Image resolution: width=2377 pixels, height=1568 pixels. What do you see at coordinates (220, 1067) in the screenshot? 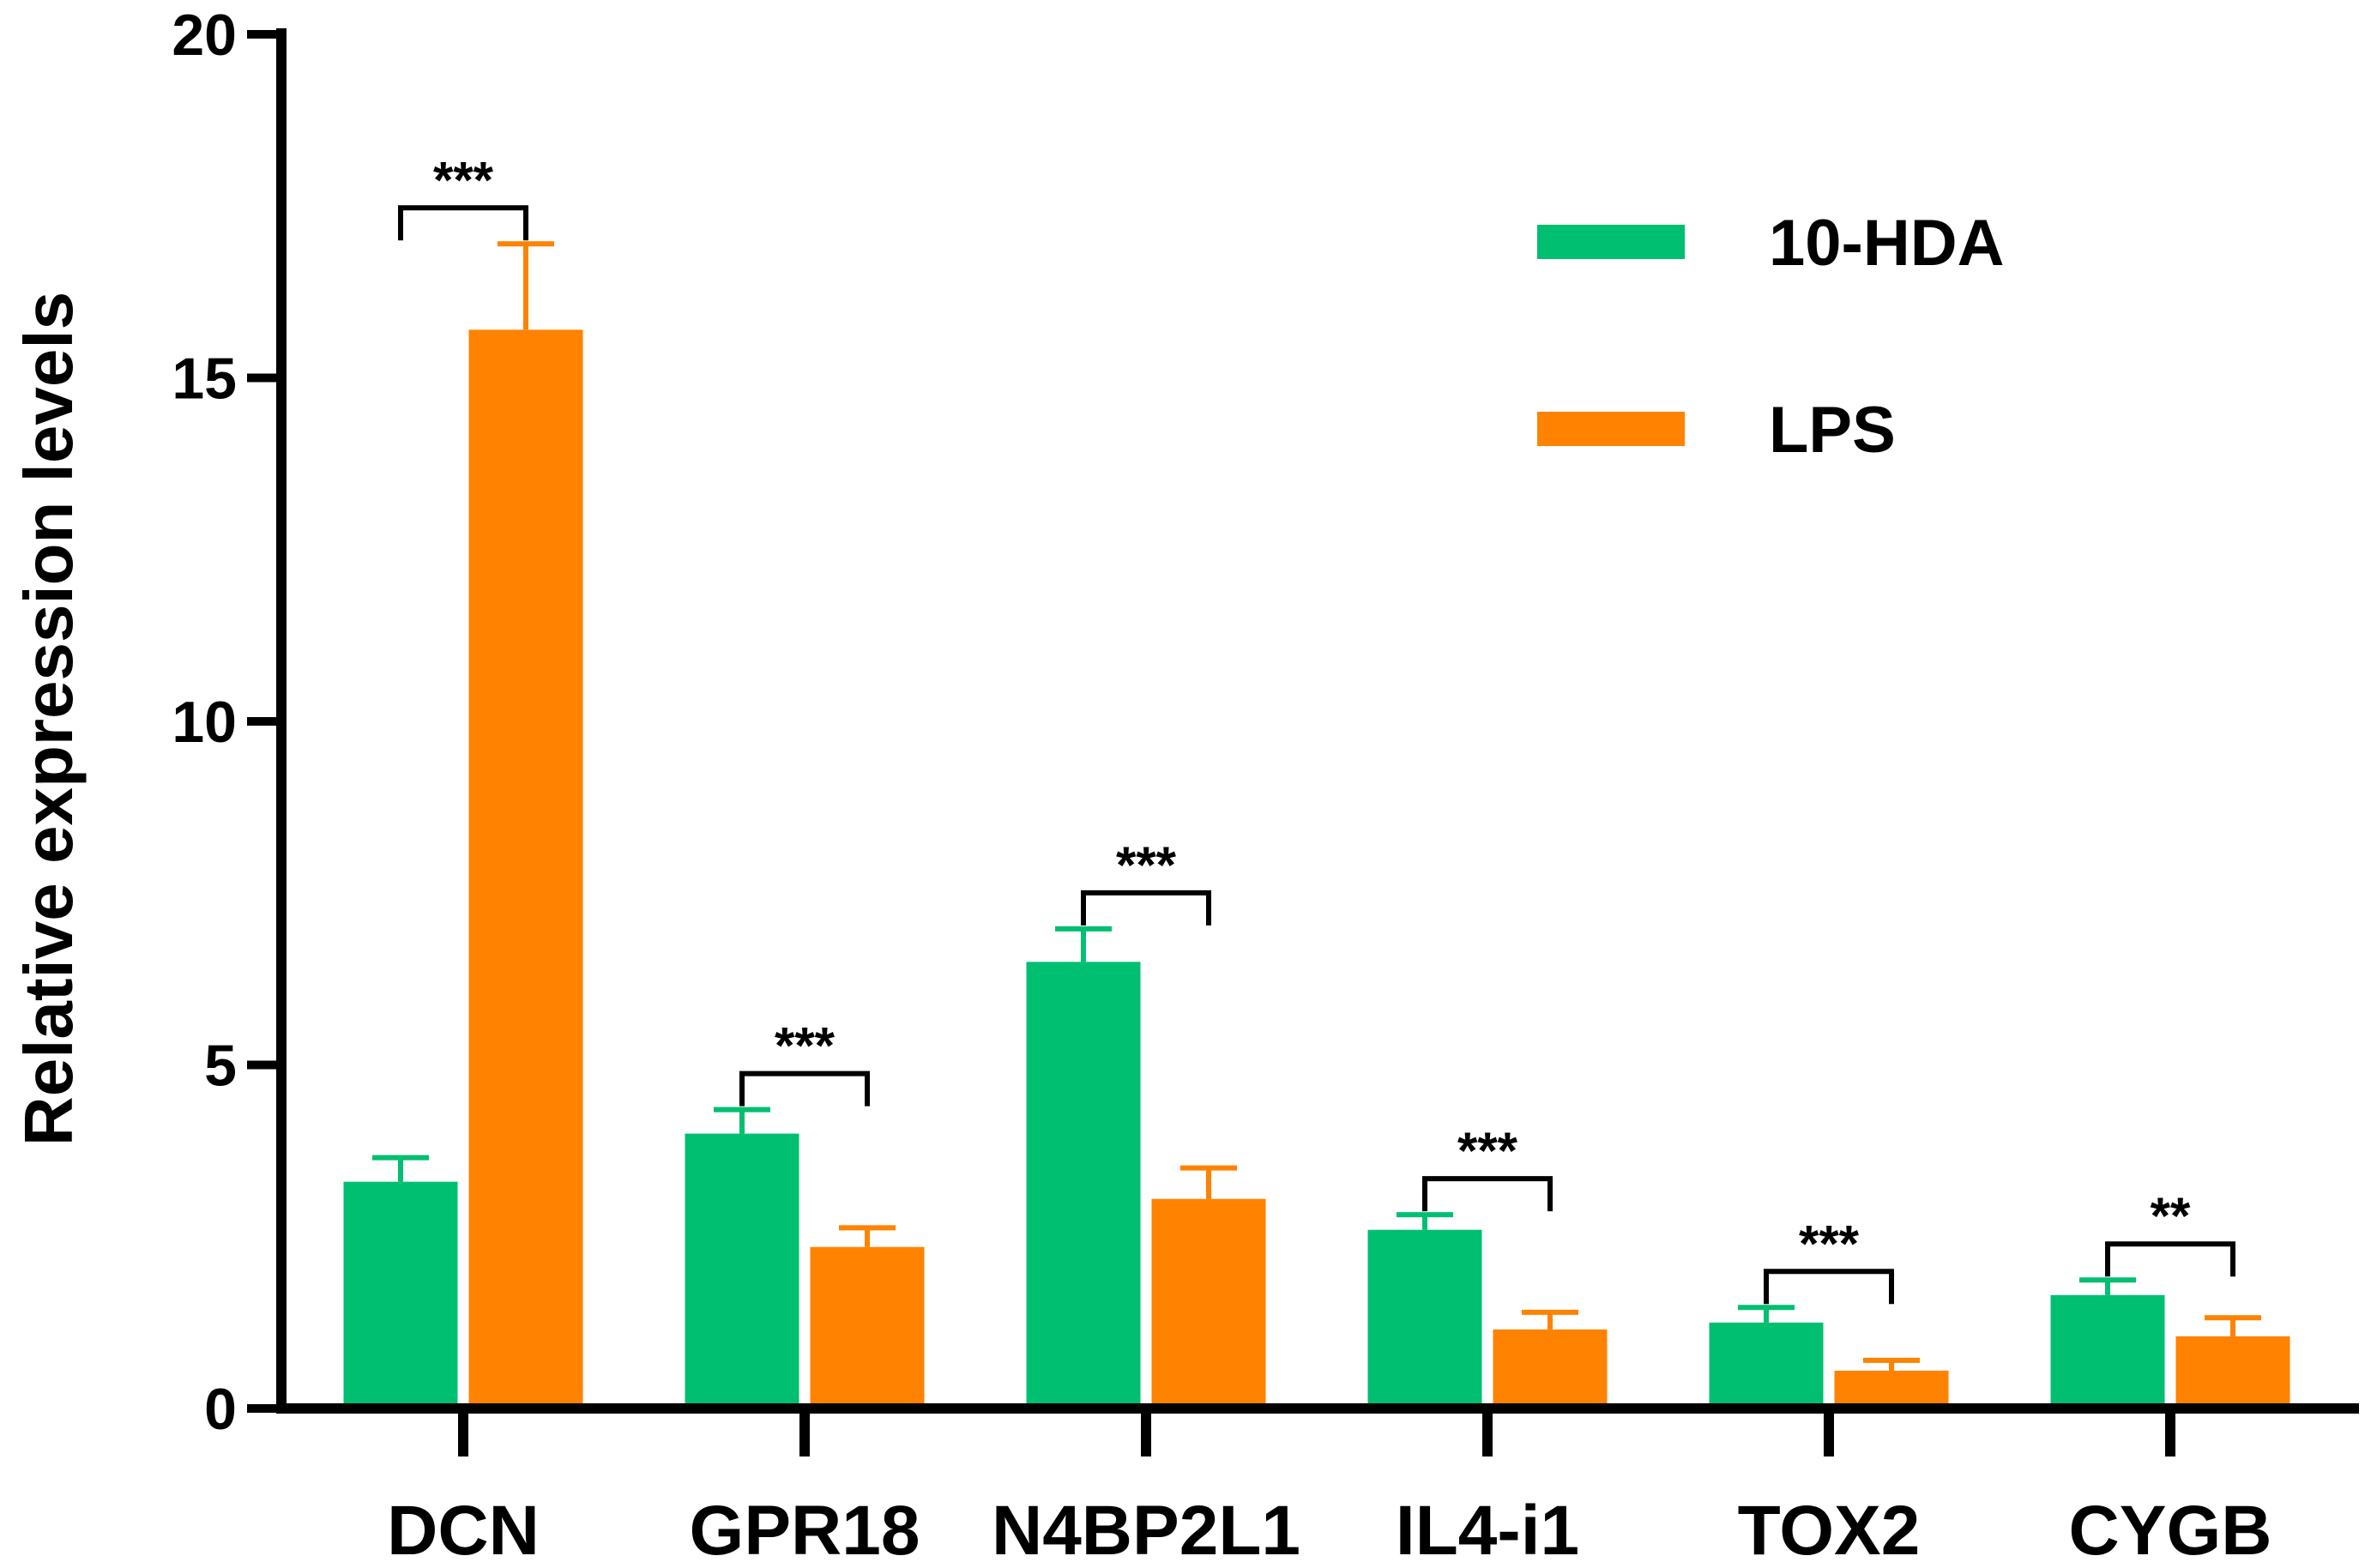
I see `y-tick-label: 5` at bounding box center [220, 1067].